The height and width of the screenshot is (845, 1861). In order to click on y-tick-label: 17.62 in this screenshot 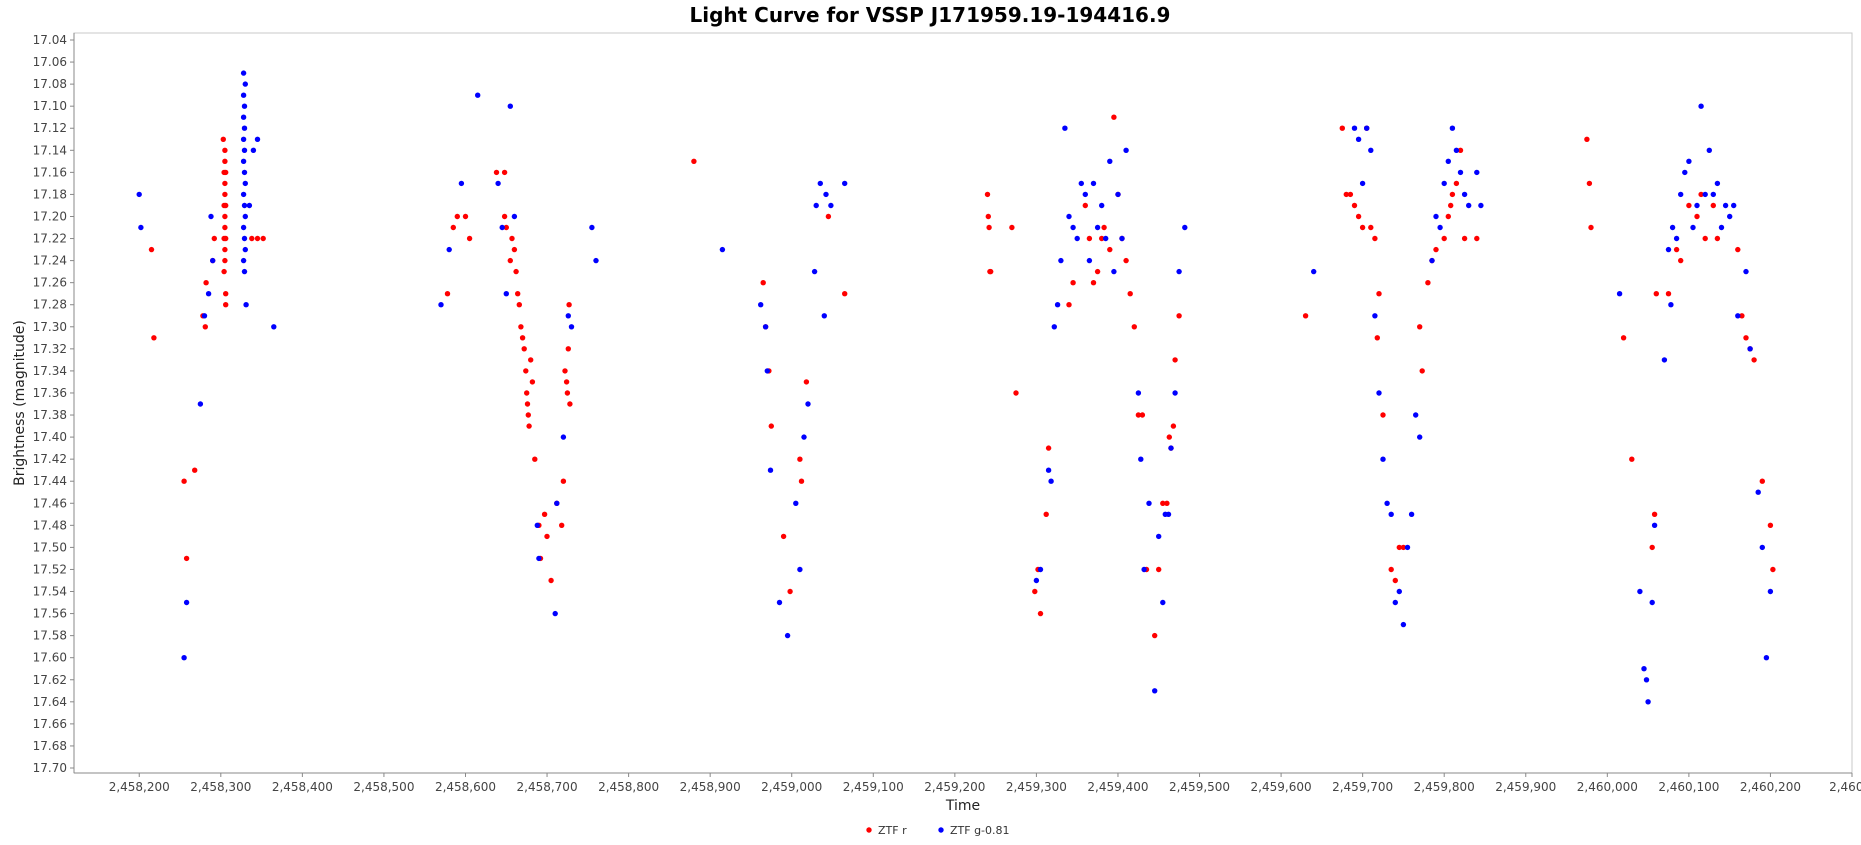, I will do `click(50, 680)`.